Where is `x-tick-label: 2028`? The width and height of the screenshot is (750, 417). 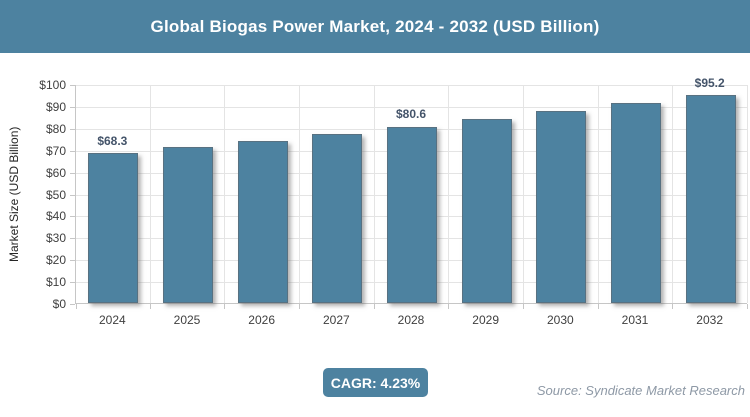
x-tick-label: 2028 is located at coordinates (411, 320).